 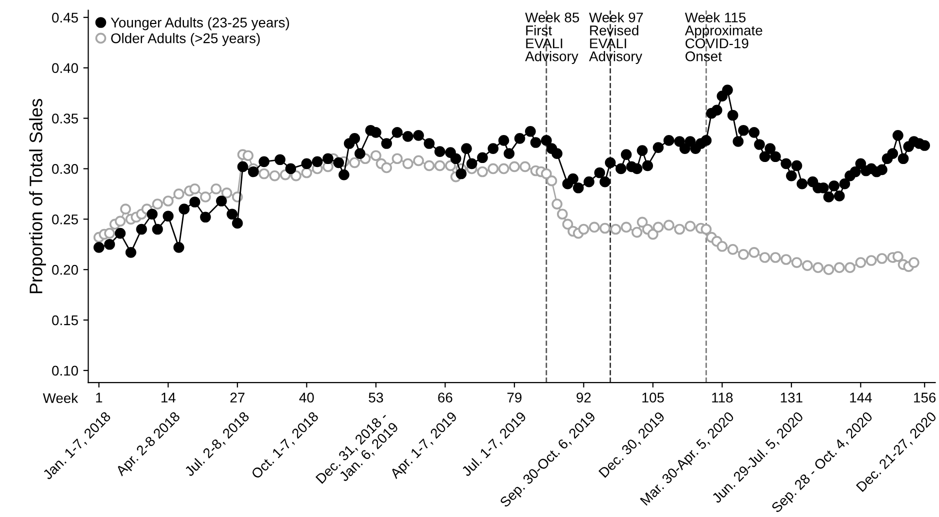 What do you see at coordinates (65, 119) in the screenshot?
I see `y-tick-label: 0.35` at bounding box center [65, 119].